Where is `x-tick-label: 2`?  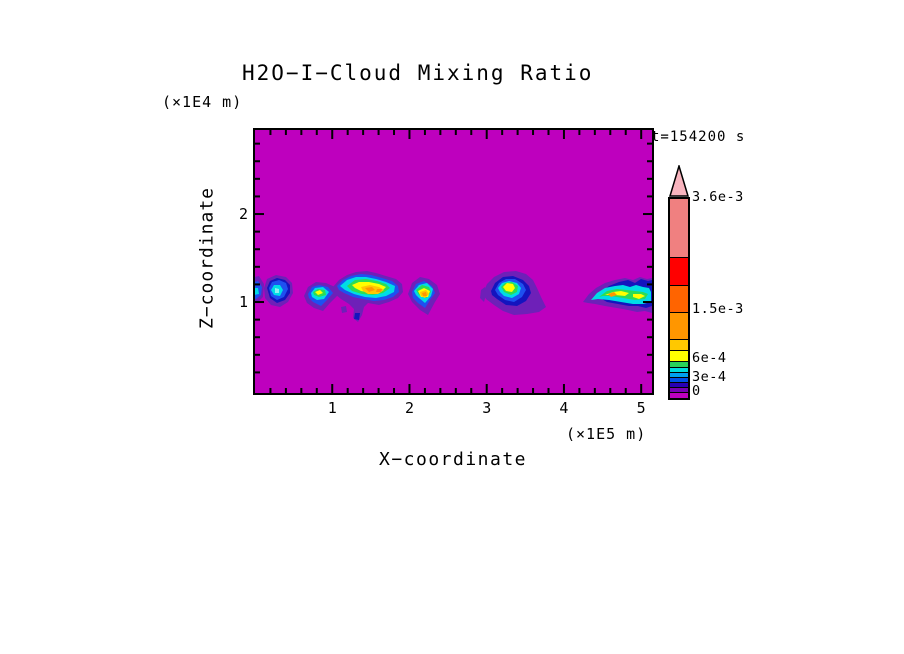
x-tick-label: 2 is located at coordinates (409, 408).